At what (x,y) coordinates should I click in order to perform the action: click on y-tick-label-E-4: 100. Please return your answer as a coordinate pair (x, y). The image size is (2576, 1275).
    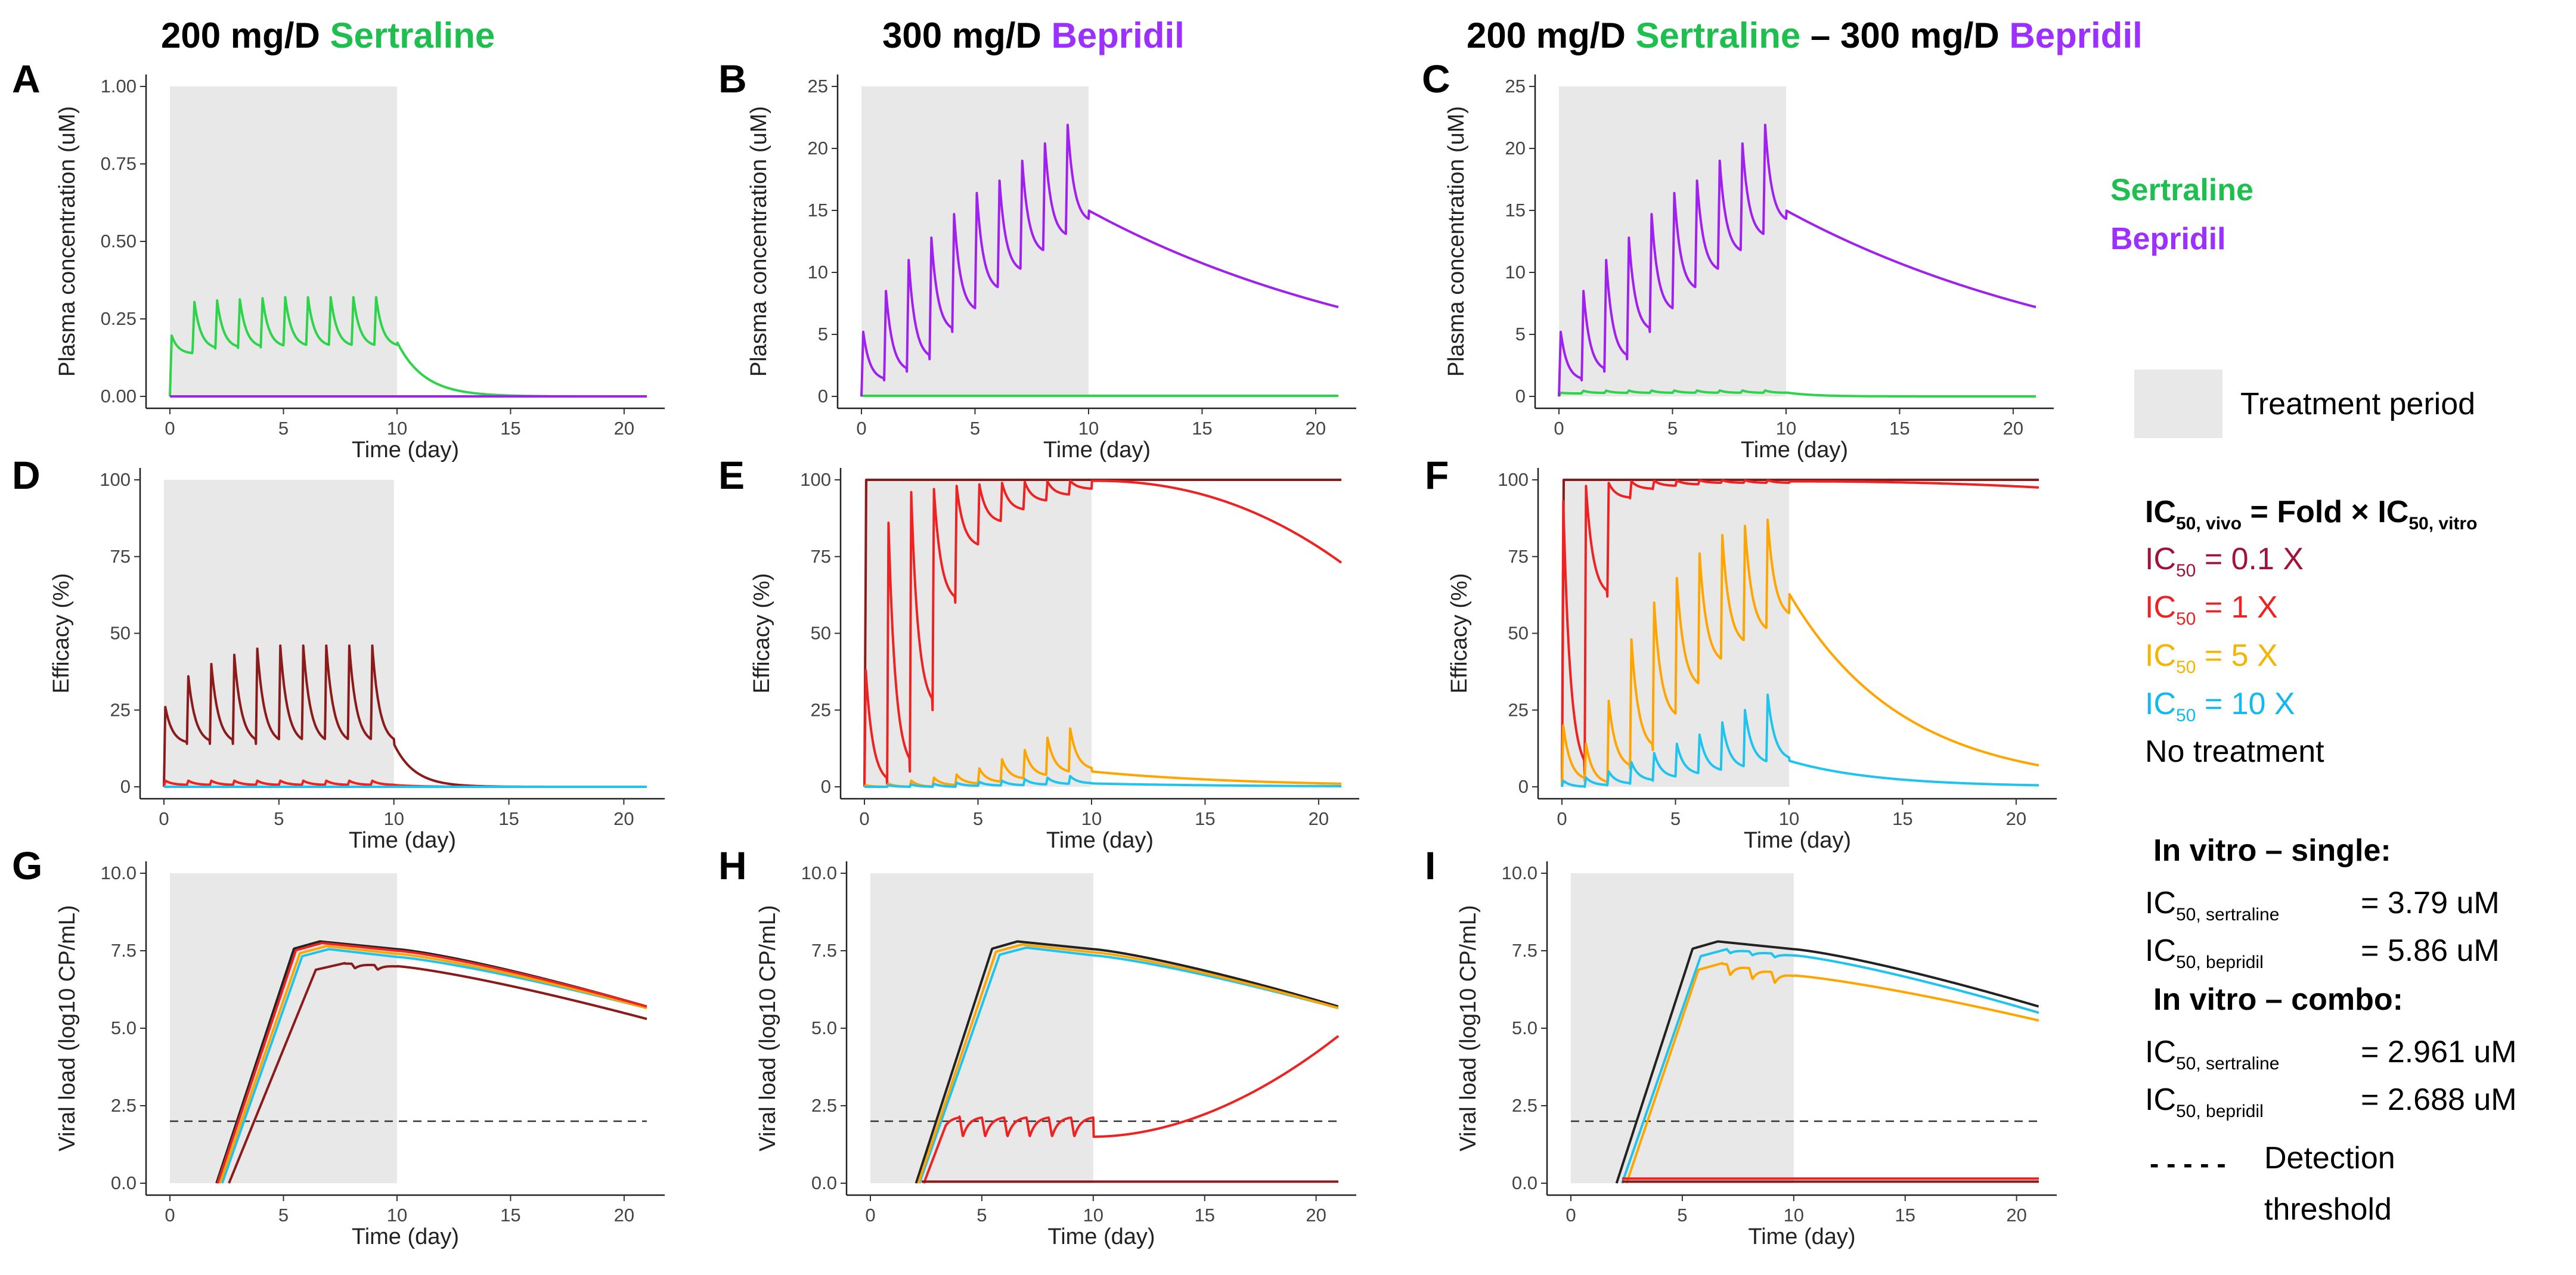
    Looking at the image, I should click on (815, 480).